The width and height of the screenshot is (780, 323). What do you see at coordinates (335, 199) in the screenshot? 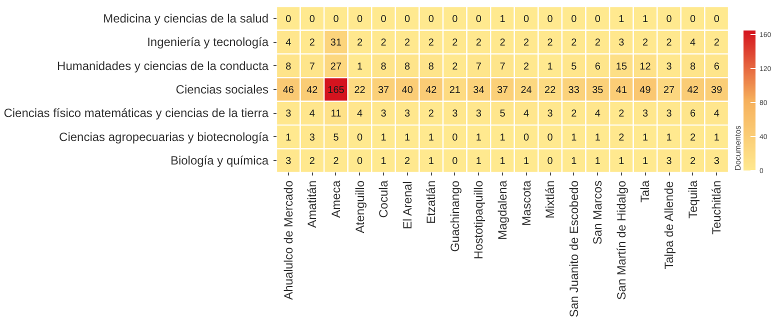
I see `x-tick-label: Ameca` at bounding box center [335, 199].